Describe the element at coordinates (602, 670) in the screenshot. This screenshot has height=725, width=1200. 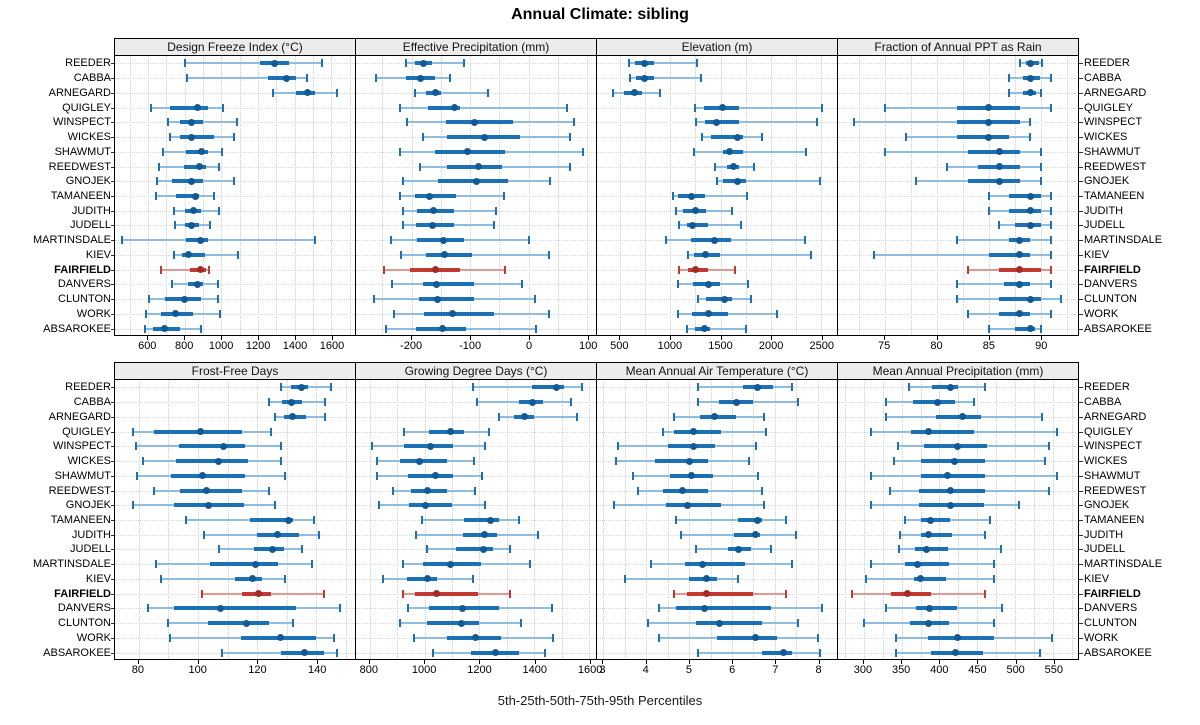
I see `x-tick-label: 3` at that location.